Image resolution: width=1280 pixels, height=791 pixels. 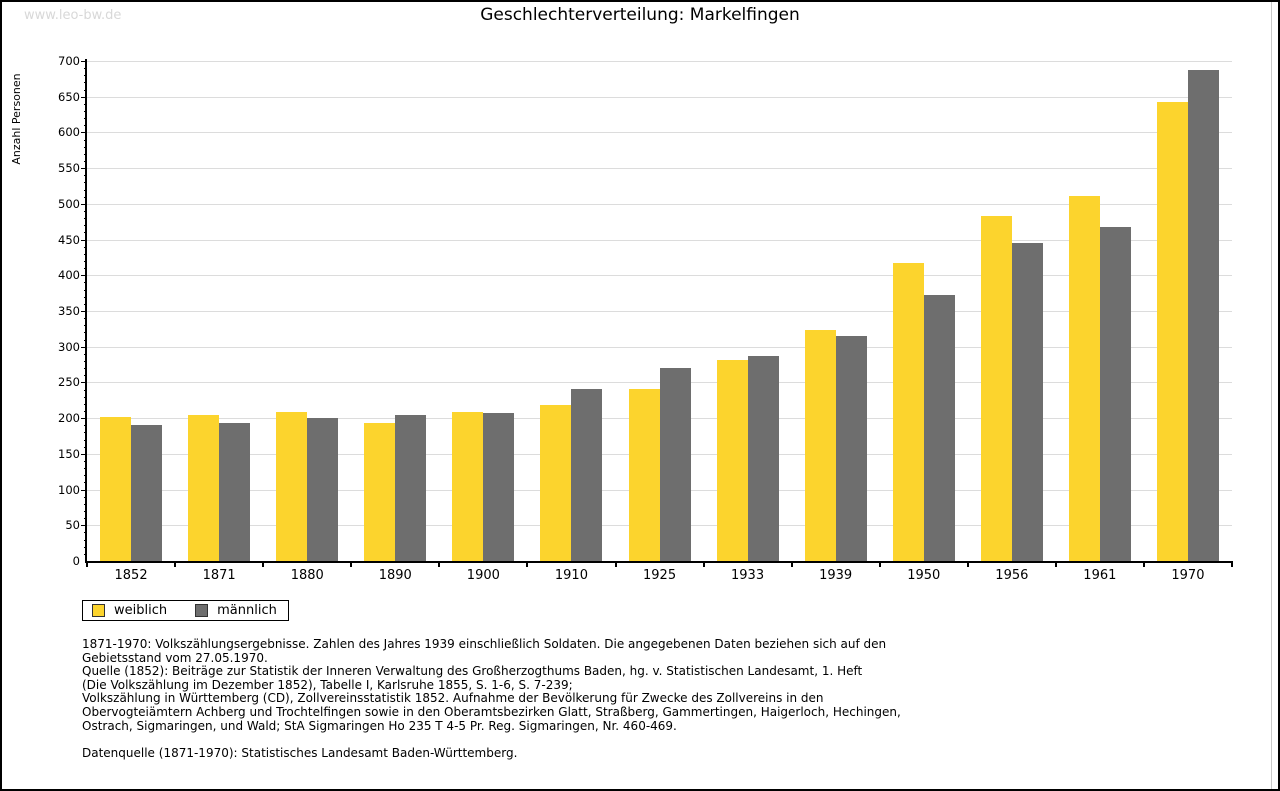 What do you see at coordinates (69, 418) in the screenshot?
I see `y-tick-label-200: 200` at bounding box center [69, 418].